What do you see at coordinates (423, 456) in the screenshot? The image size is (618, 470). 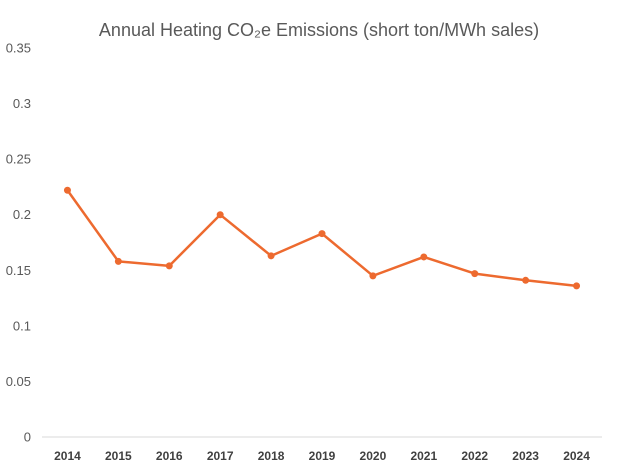 I see `x-tick-label: 2021` at bounding box center [423, 456].